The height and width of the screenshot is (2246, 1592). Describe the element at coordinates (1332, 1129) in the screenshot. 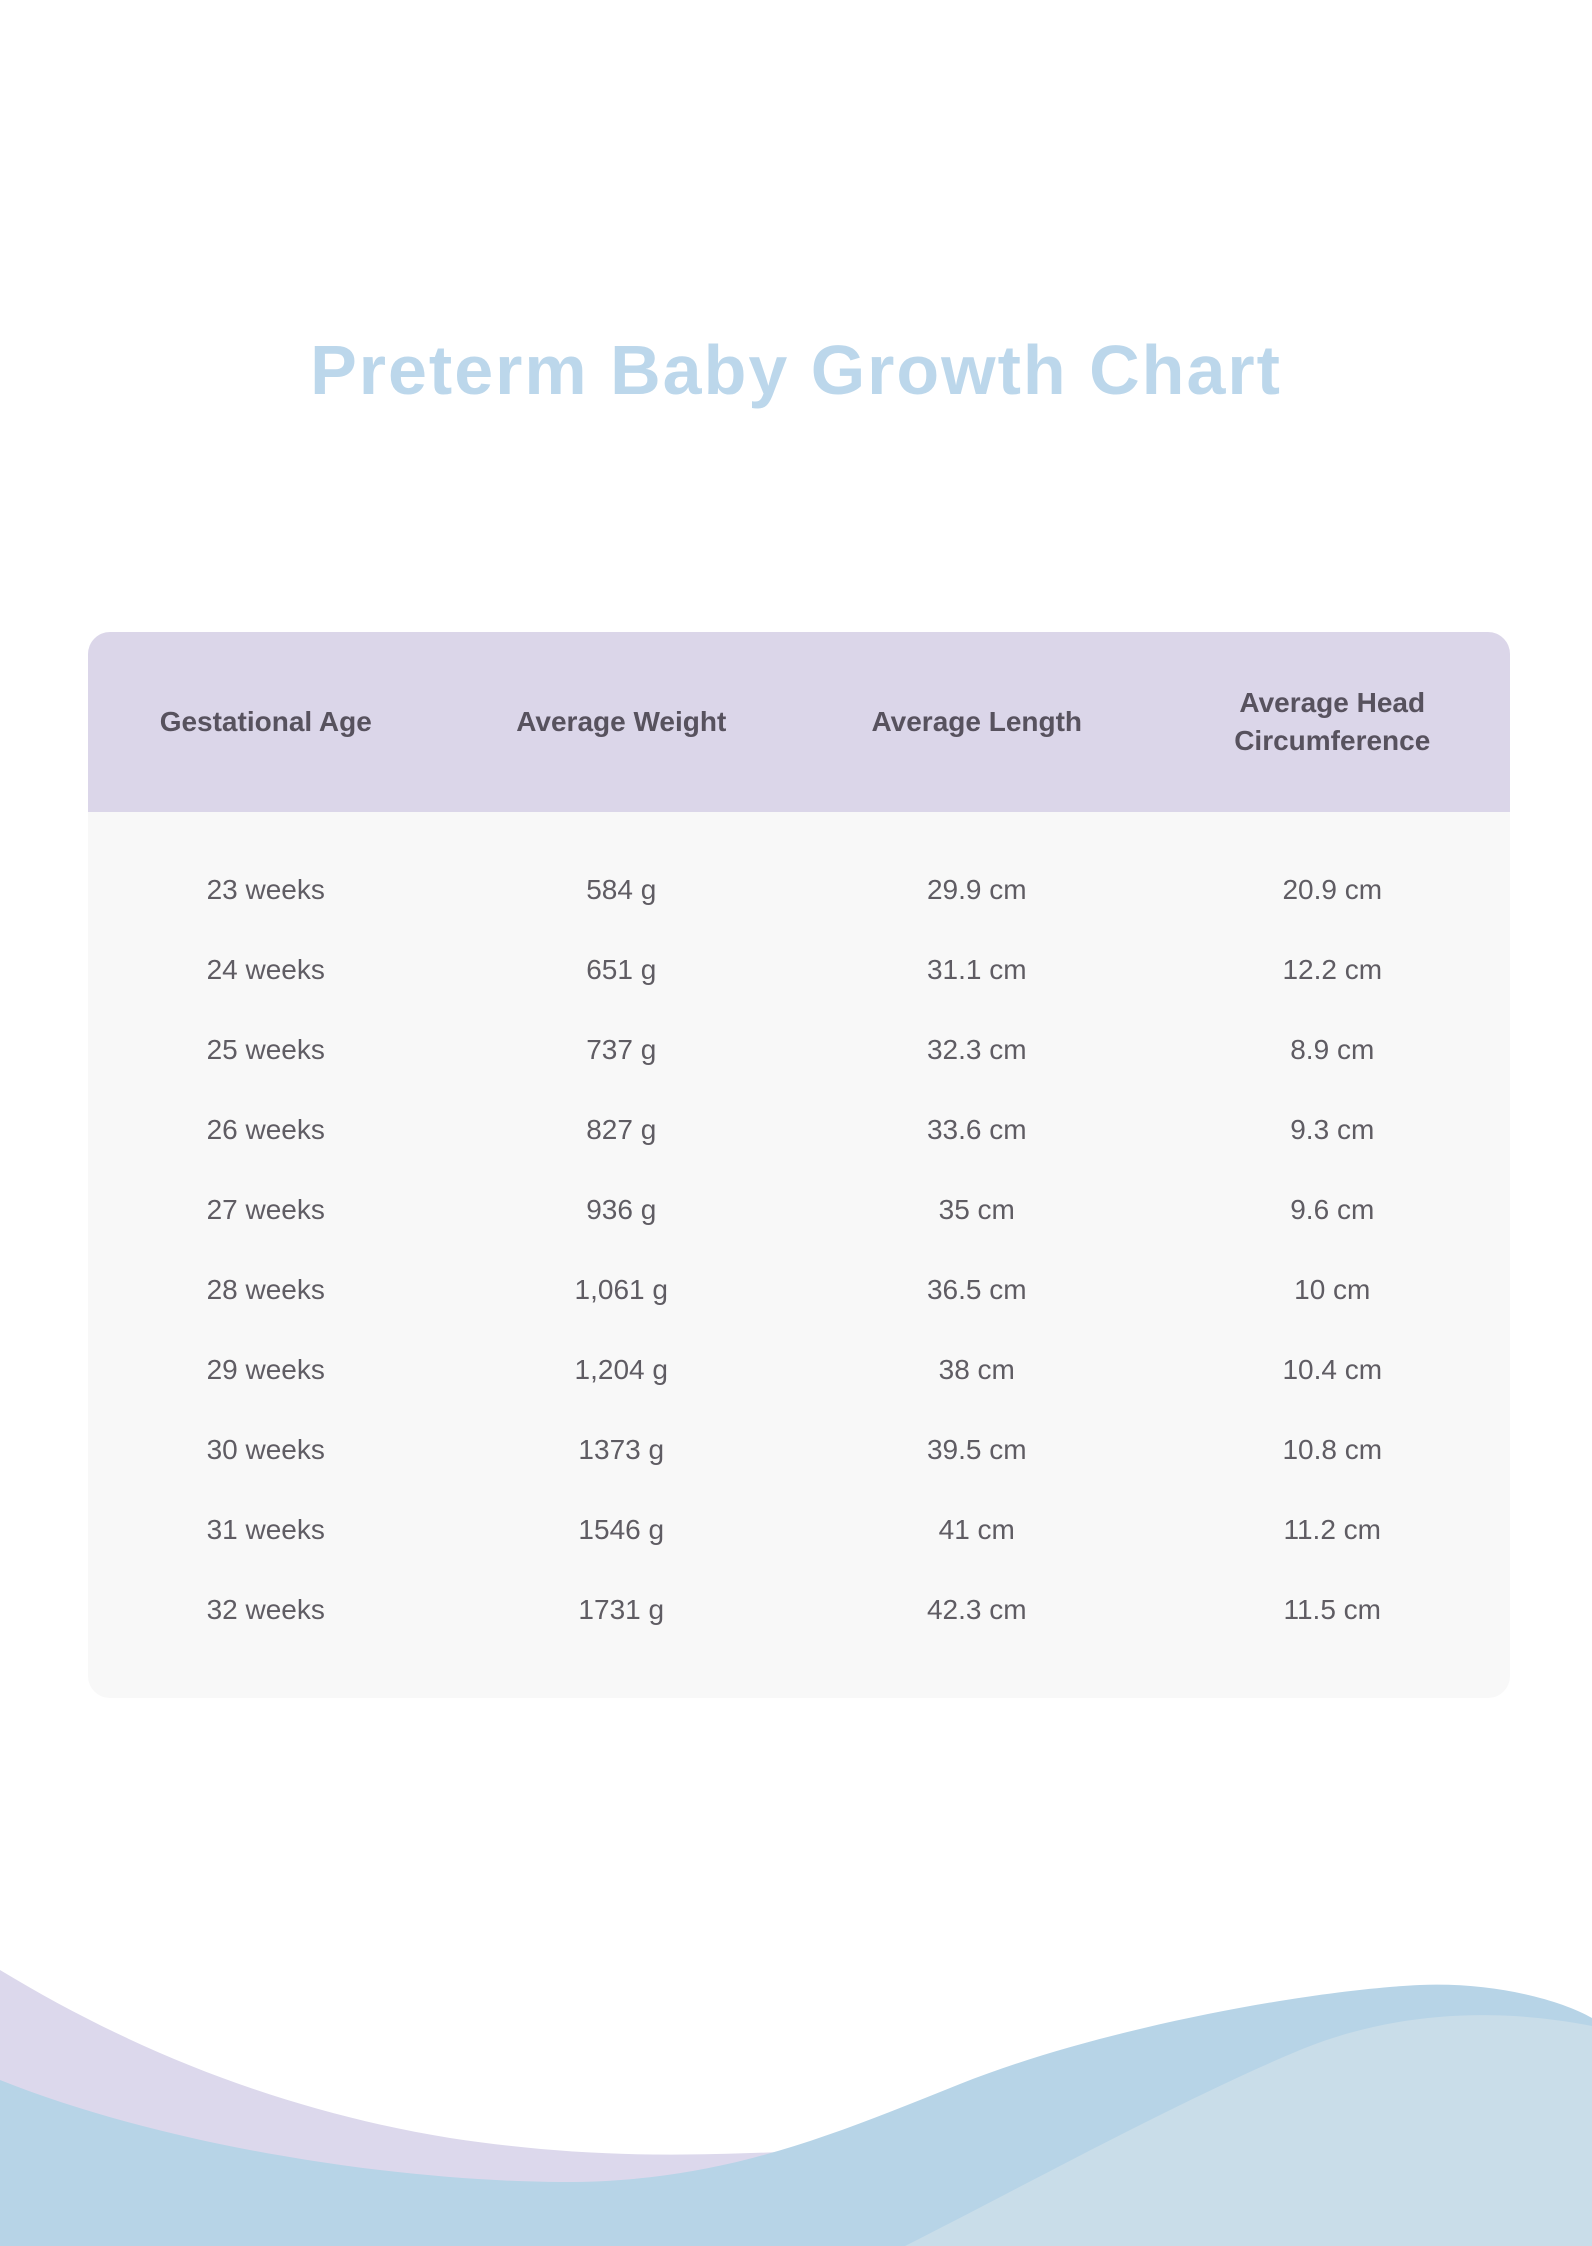

I see `table-cell: 9.3 cm` at that location.